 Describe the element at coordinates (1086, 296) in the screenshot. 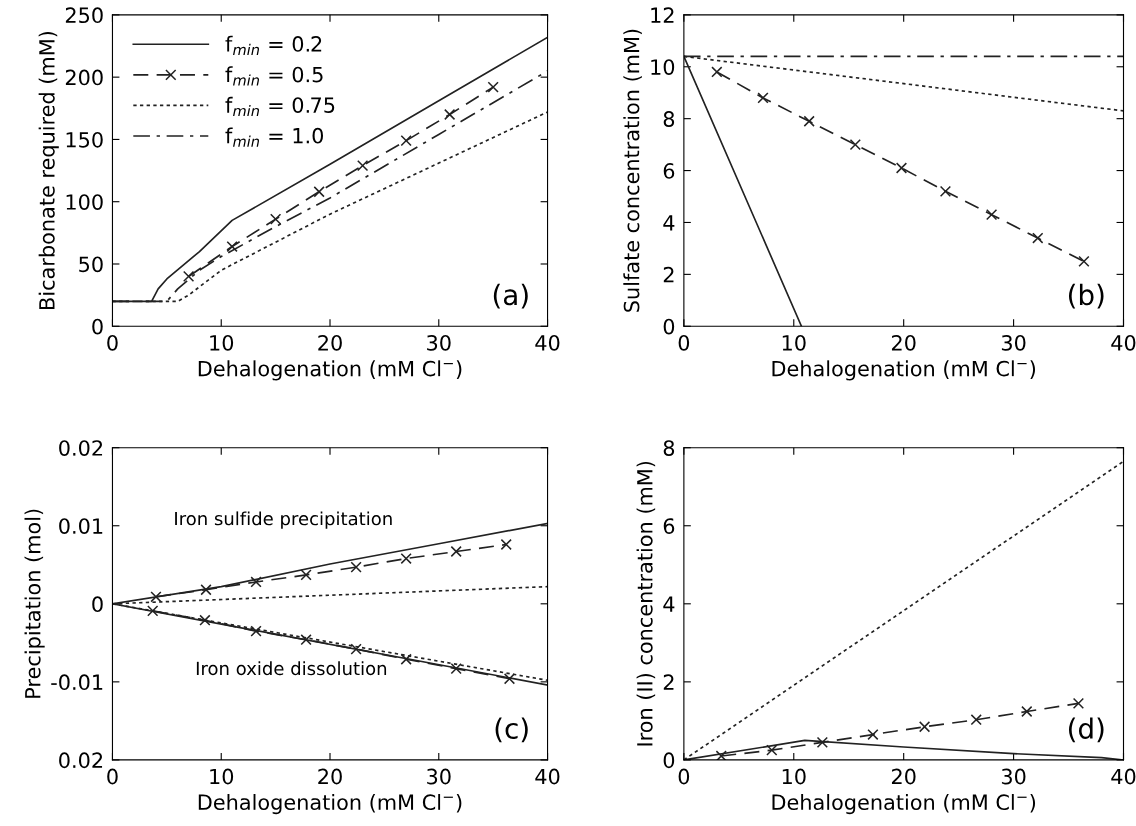

I see `annotation: (b)` at that location.